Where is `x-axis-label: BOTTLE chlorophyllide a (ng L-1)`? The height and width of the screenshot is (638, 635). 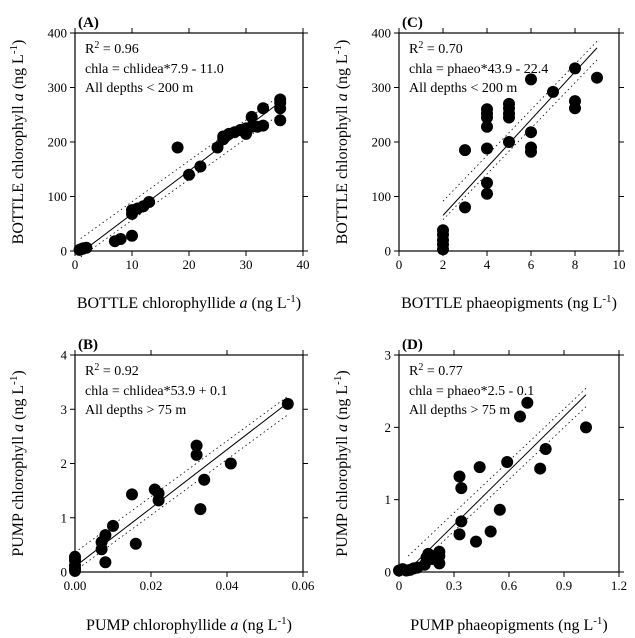 x-axis-label: BOTTLE chlorophyllide a (ng L-1) is located at coordinates (189, 302).